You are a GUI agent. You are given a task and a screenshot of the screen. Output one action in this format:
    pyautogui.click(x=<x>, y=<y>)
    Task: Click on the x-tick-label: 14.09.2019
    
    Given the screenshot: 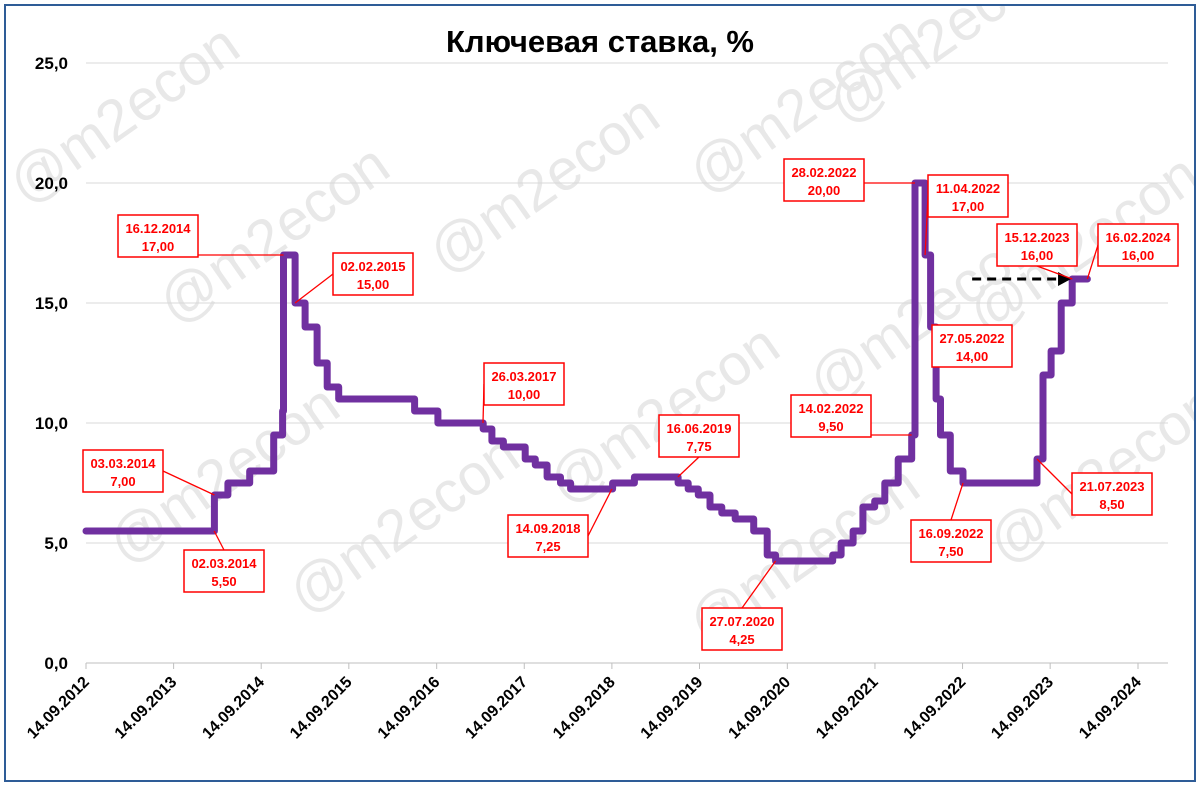 What is the action you would take?
    pyautogui.click(x=672, y=708)
    